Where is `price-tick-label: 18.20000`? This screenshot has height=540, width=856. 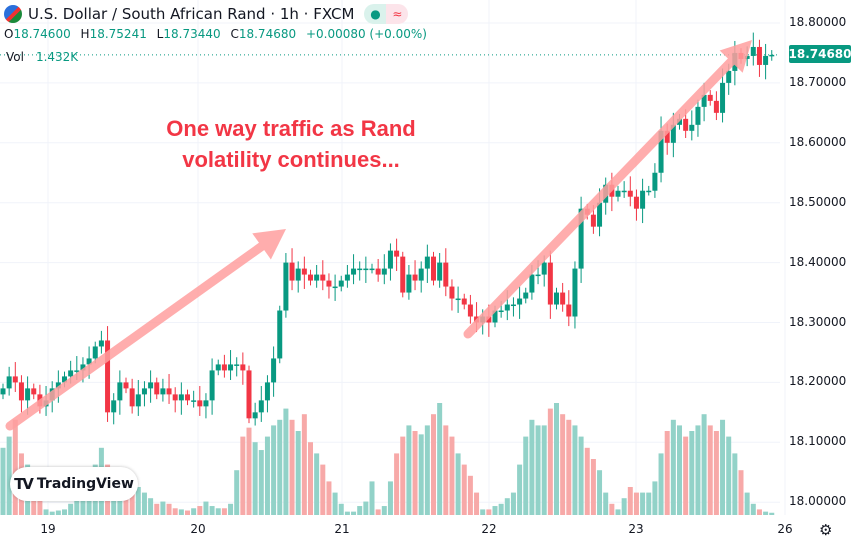
price-tick-label: 18.20000 is located at coordinates (818, 381).